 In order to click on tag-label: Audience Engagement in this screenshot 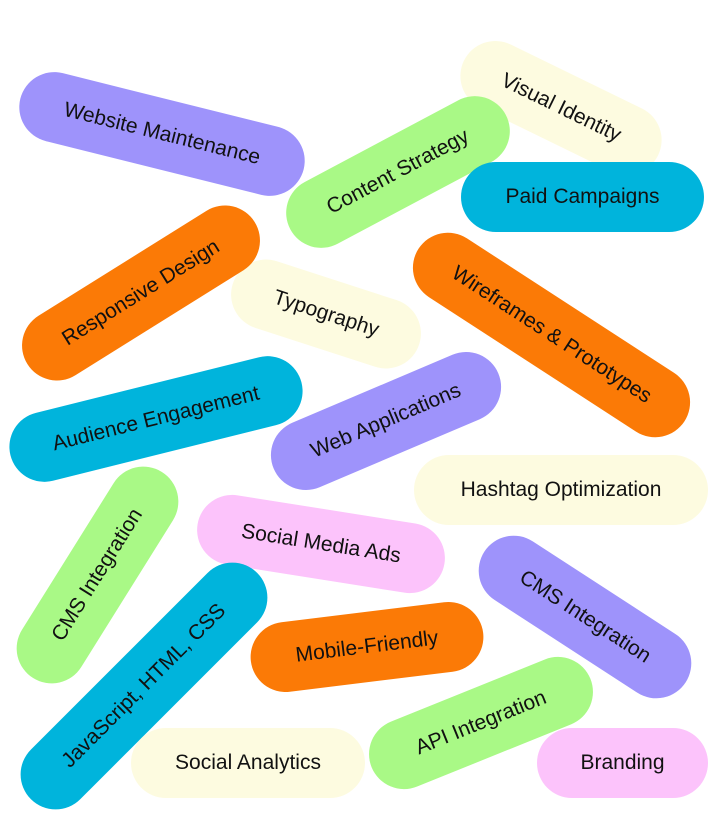, I will do `click(156, 418)`.